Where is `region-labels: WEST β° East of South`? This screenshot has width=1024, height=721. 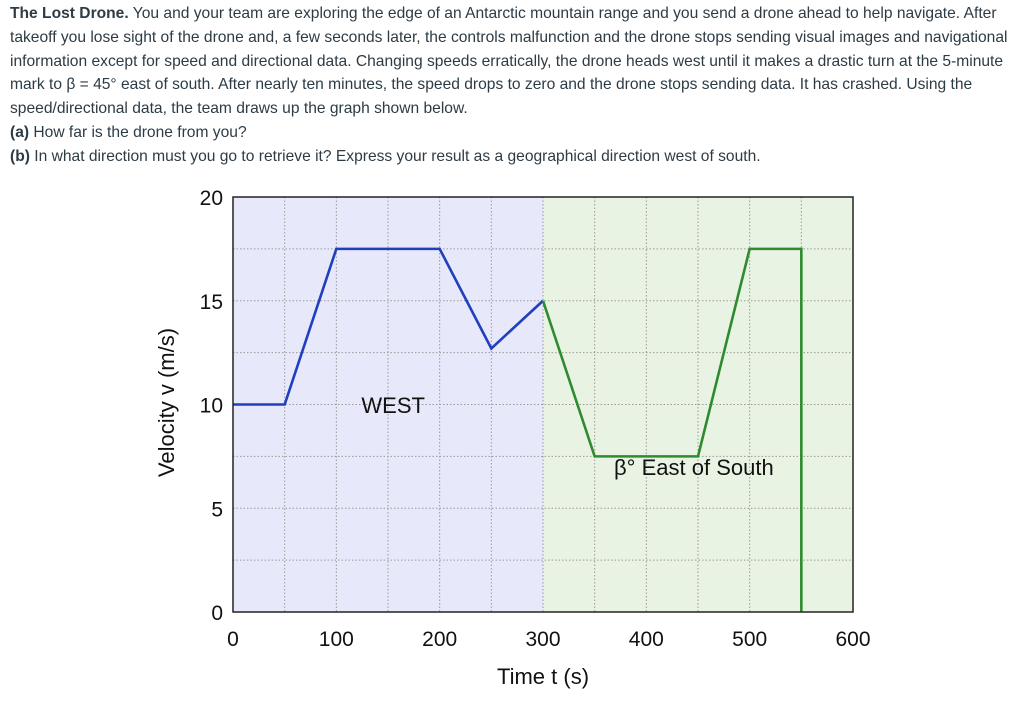
region-labels: WEST β° East of South is located at coordinates (567, 436).